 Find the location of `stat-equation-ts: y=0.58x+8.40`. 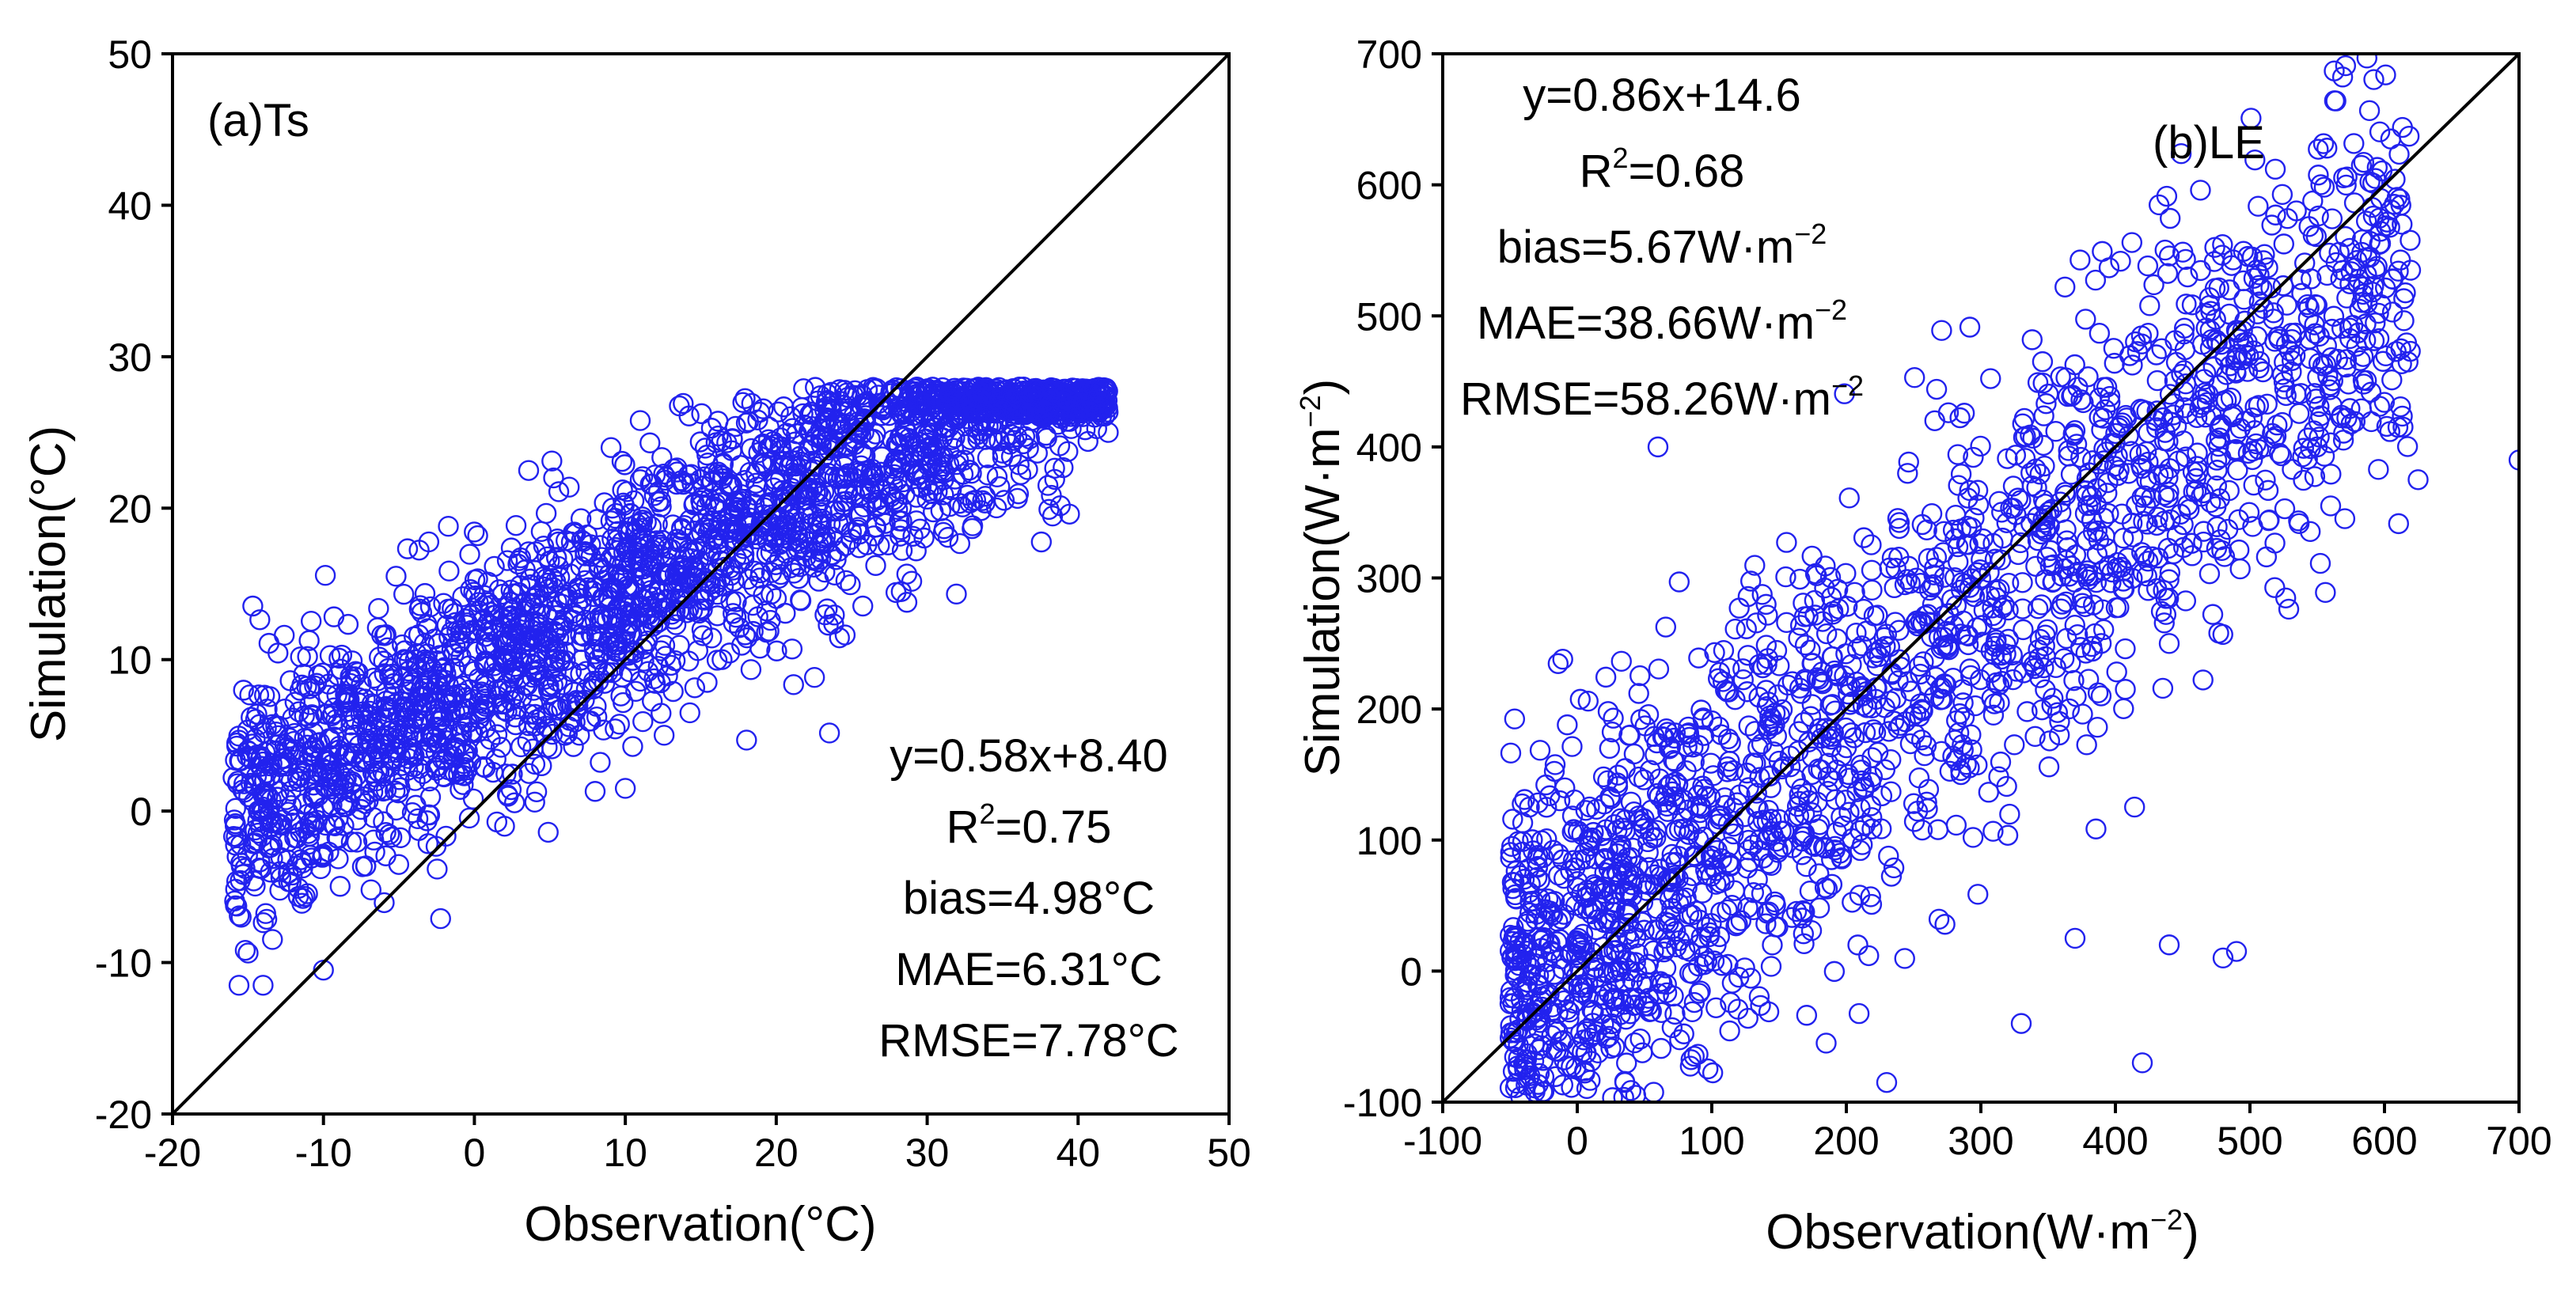

stat-equation-ts: y=0.58x+8.40 is located at coordinates (1029, 756).